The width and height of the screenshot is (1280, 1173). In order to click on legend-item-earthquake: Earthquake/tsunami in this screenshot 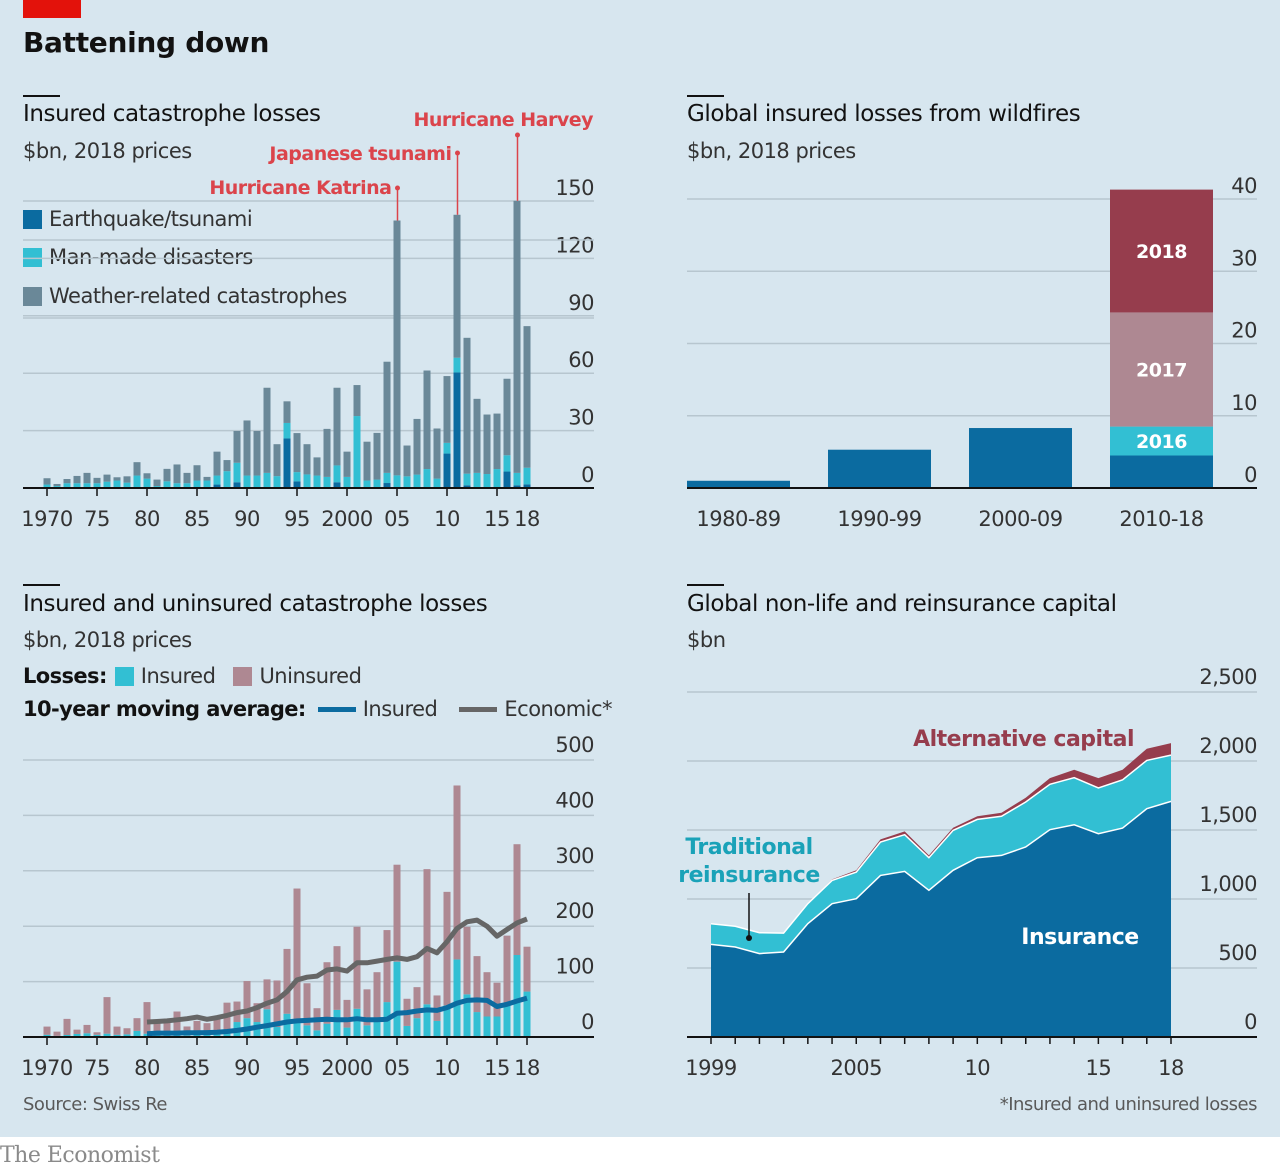, I will do `click(138, 219)`.